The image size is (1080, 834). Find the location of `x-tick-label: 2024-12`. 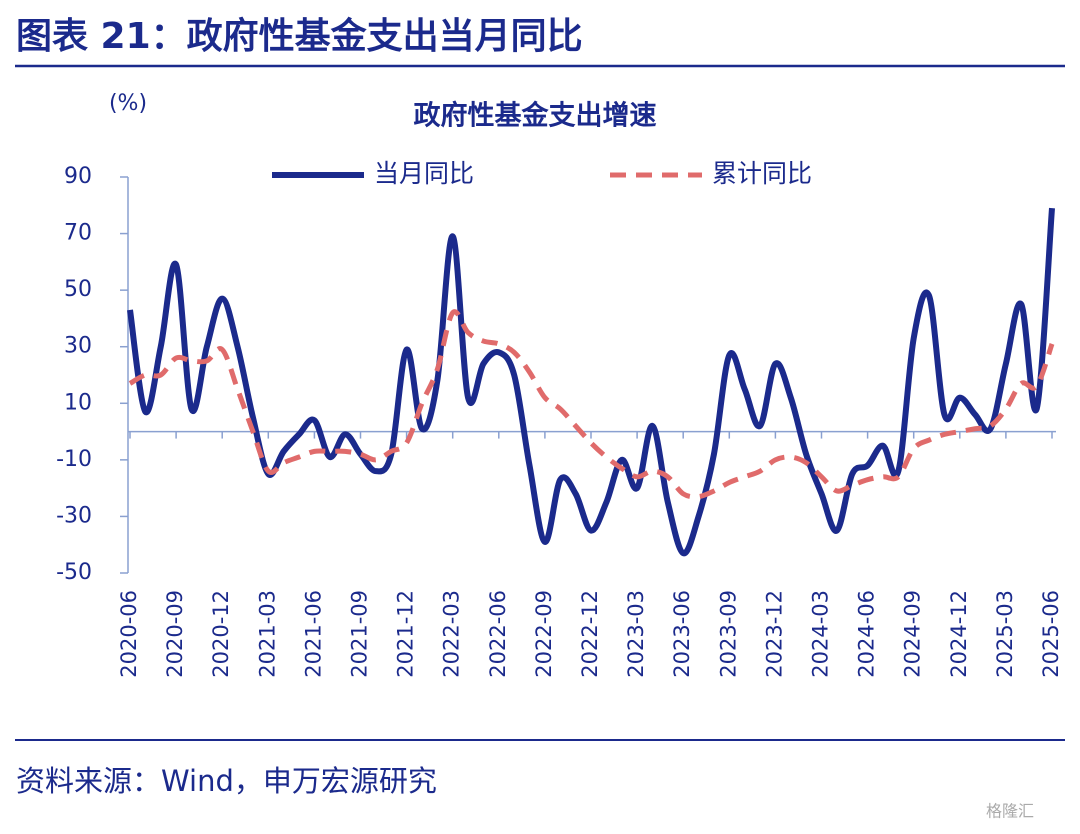

x-tick-label: 2024-12 is located at coordinates (959, 634).